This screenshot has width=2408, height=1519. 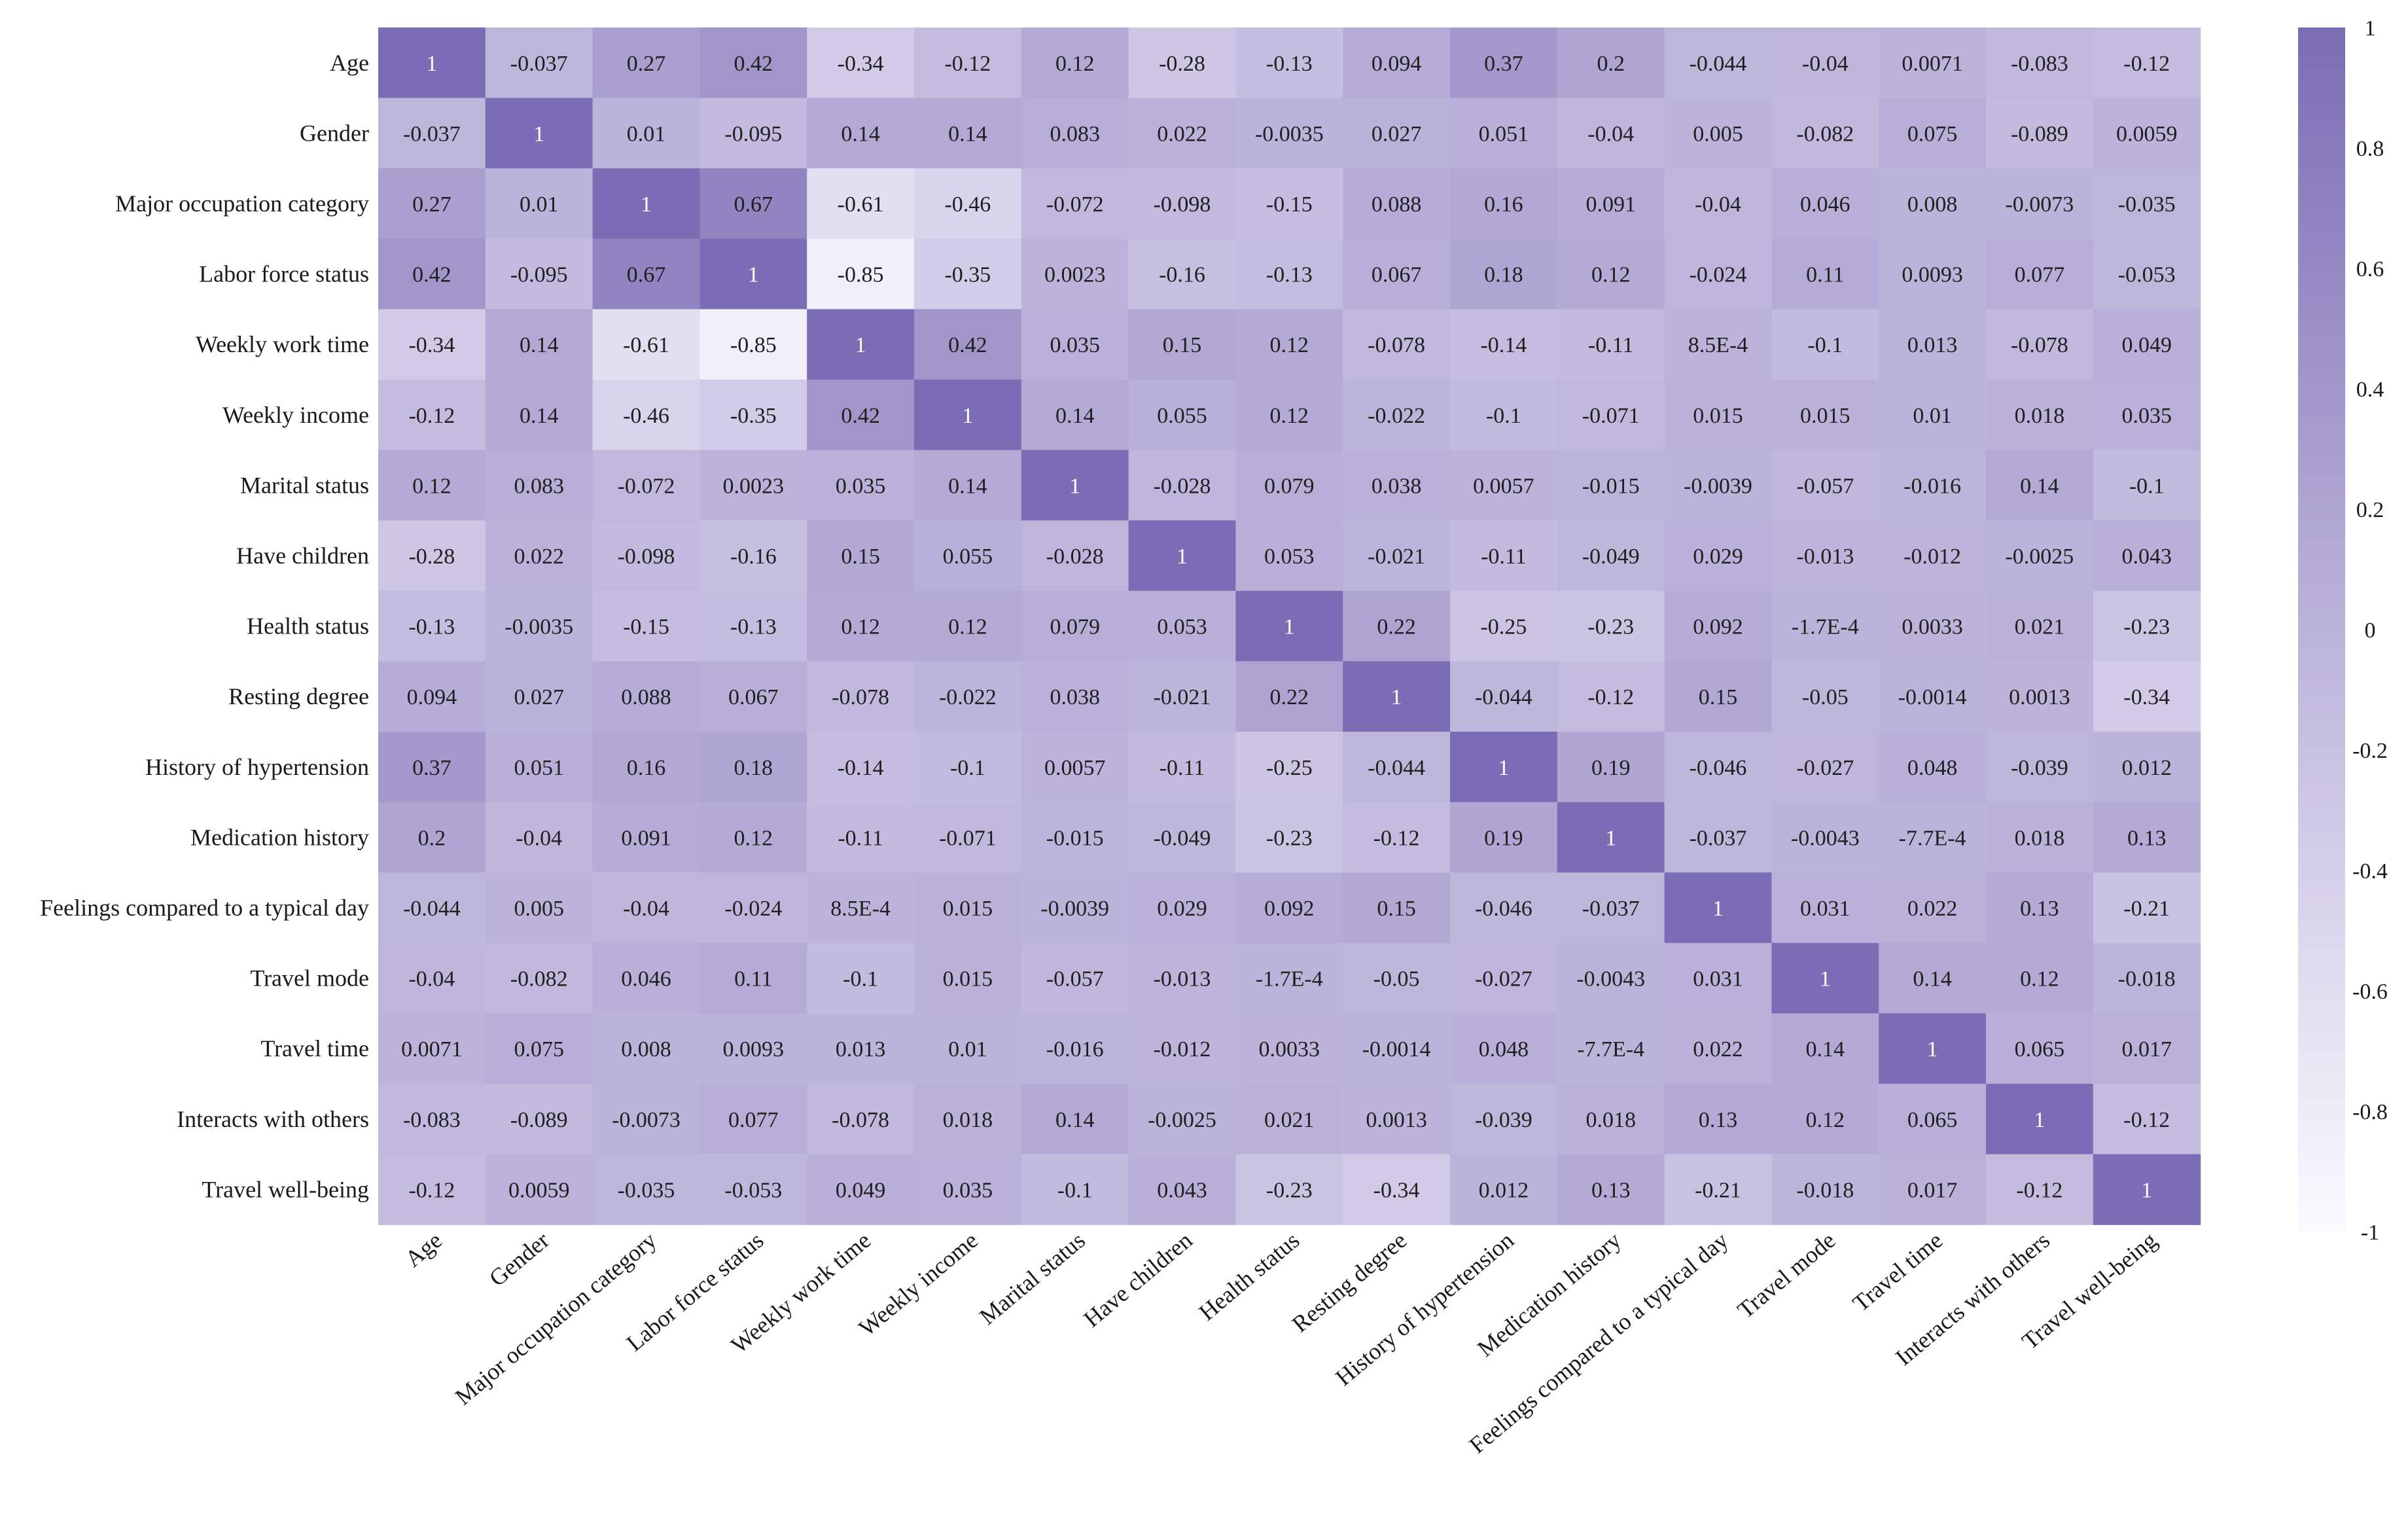 I want to click on row-label: Labor force status, so click(x=284, y=274).